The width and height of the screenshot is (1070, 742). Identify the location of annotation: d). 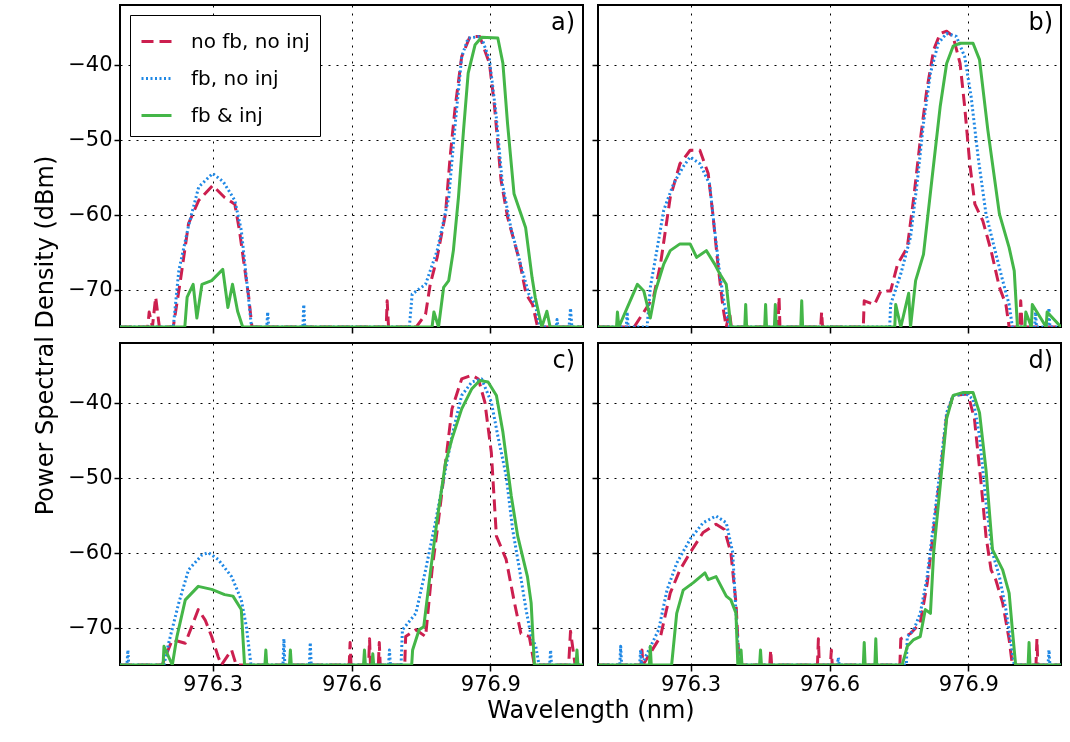
(1040, 360).